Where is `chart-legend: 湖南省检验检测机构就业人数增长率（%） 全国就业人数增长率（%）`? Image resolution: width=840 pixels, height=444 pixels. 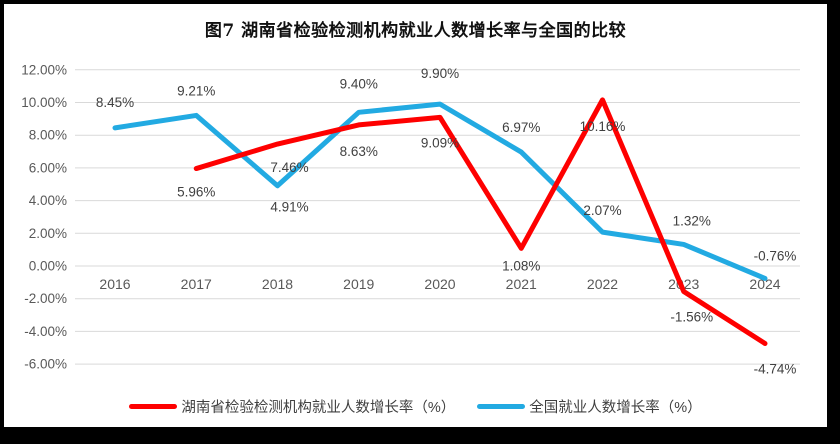 chart-legend: 湖南省检验检测机构就业人数增长率（%） 全国就业人数增长率（%） is located at coordinates (415, 406).